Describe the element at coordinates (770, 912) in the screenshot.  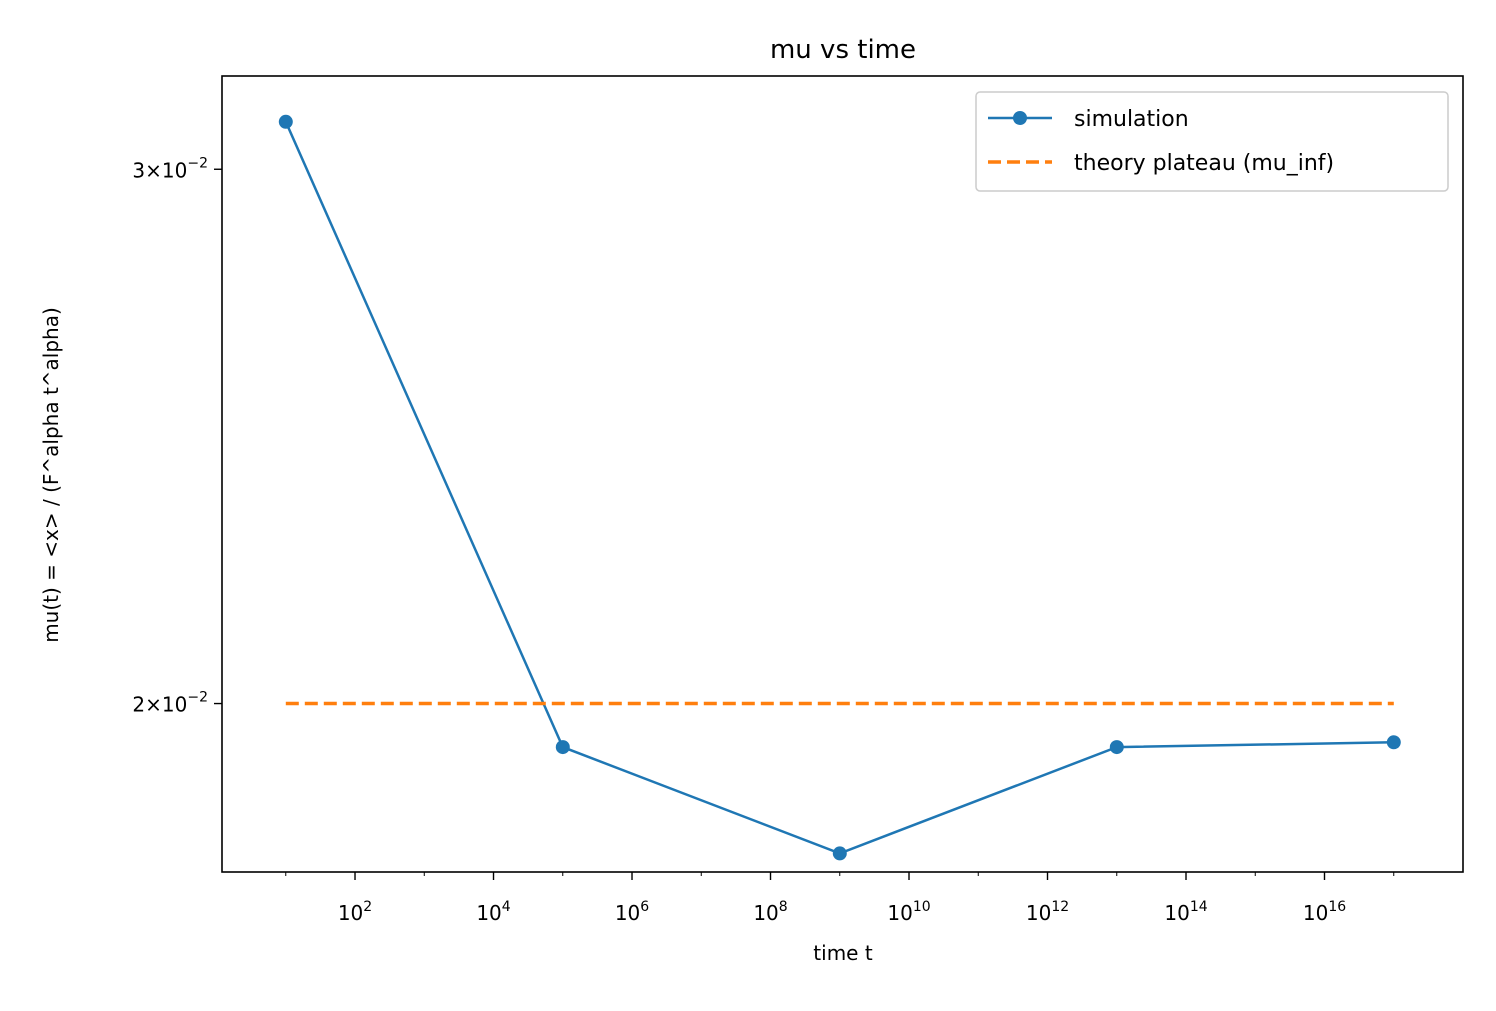
I see `x-tick-label: 10⁸` at that location.